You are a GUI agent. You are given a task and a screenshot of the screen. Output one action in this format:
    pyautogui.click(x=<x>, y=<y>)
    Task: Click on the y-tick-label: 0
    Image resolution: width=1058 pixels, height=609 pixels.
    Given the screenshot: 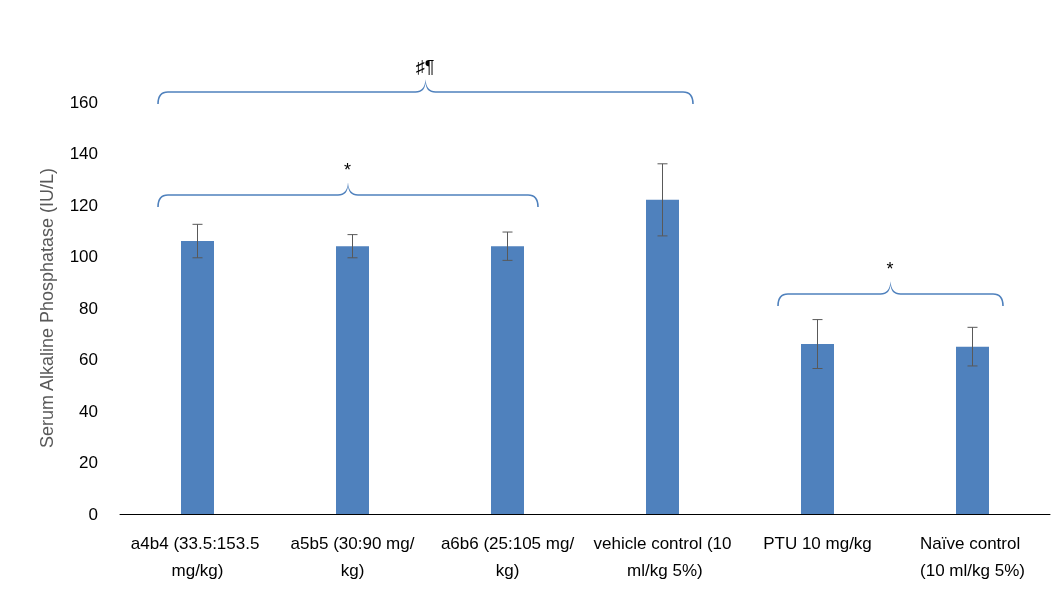 What is the action you would take?
    pyautogui.click(x=93, y=514)
    